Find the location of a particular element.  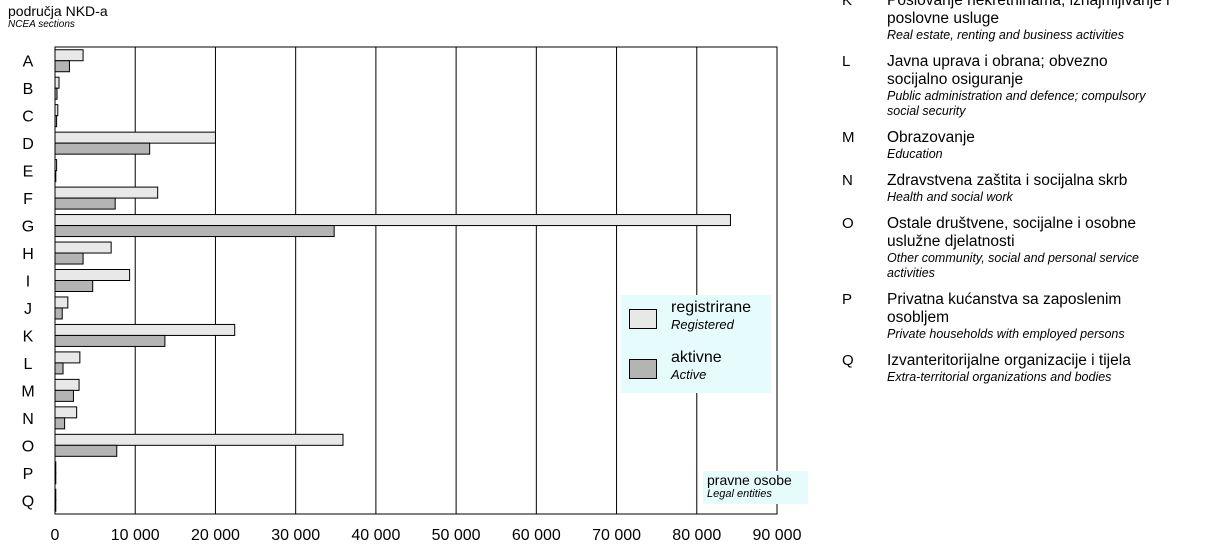

section-name-hr: Javna uprava i obrana; obvezno is located at coordinates (997, 61).